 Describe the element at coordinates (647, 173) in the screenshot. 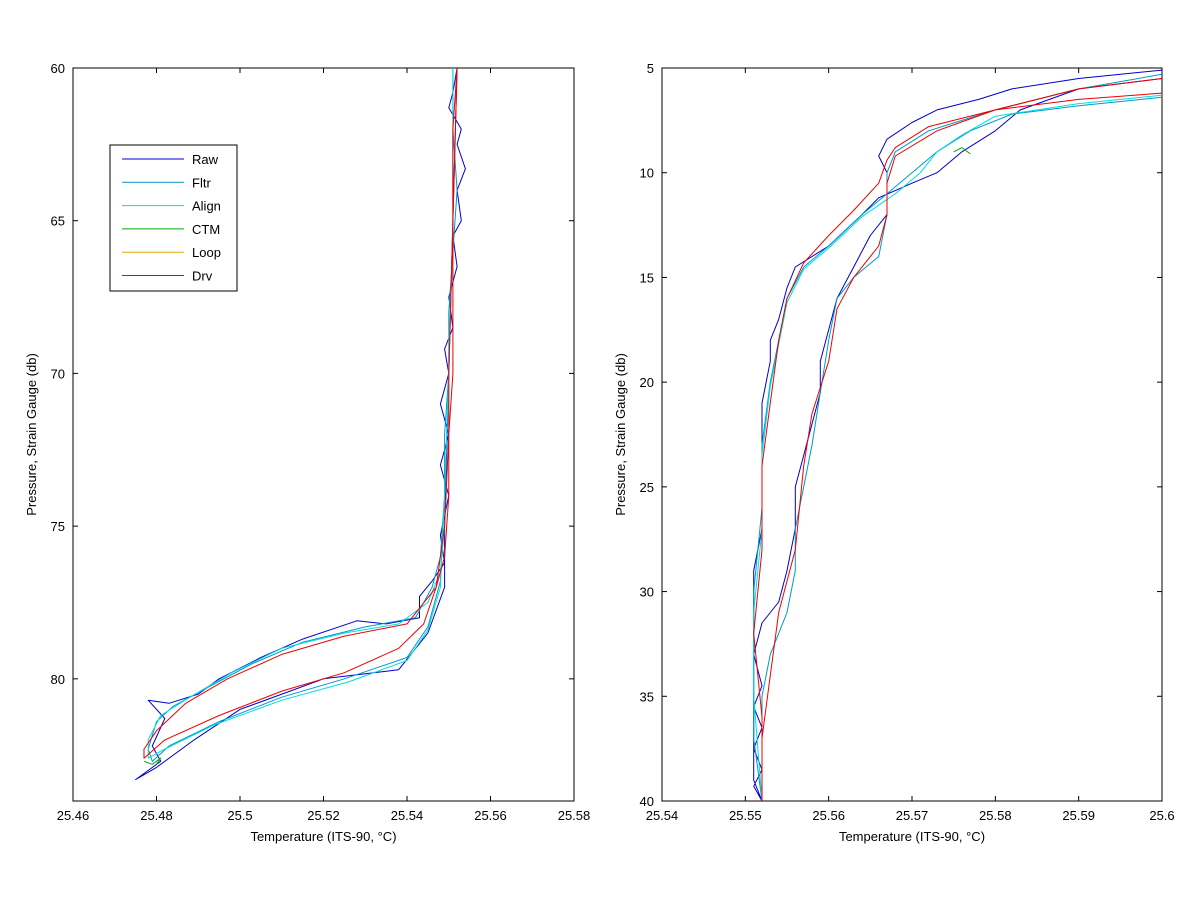

I see `y-tick-label: 10` at that location.